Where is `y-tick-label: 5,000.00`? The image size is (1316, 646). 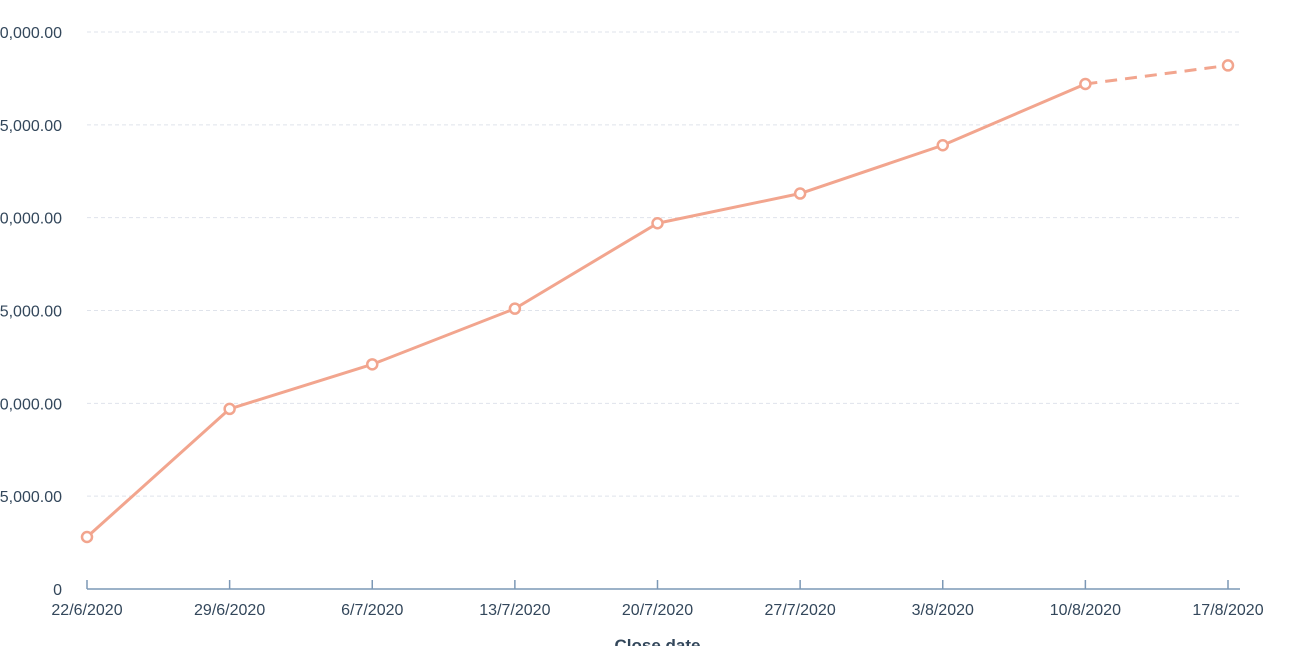 y-tick-label: 5,000.00 is located at coordinates (31, 497).